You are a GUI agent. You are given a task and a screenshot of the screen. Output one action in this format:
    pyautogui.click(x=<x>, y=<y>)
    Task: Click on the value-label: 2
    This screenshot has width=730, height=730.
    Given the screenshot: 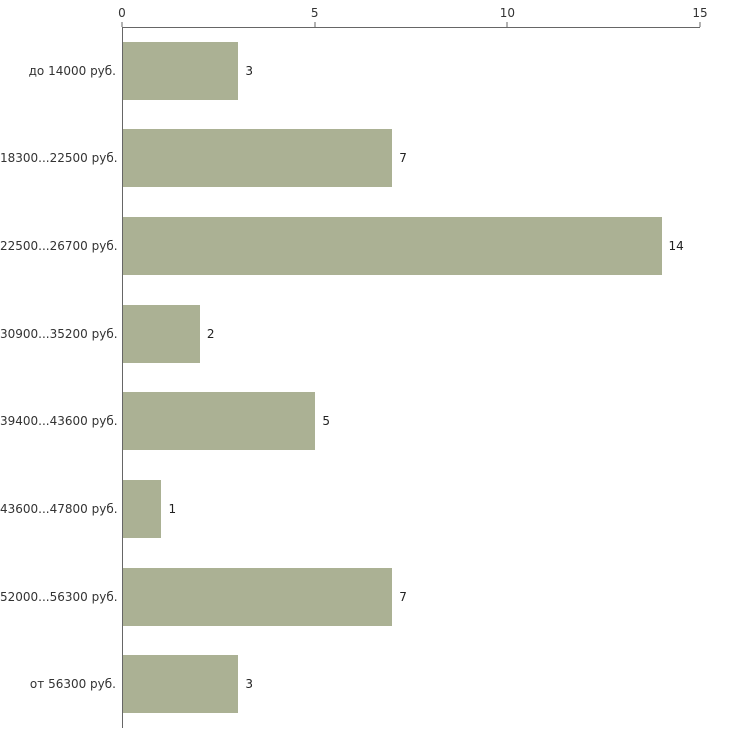 What is the action you would take?
    pyautogui.click(x=210, y=333)
    